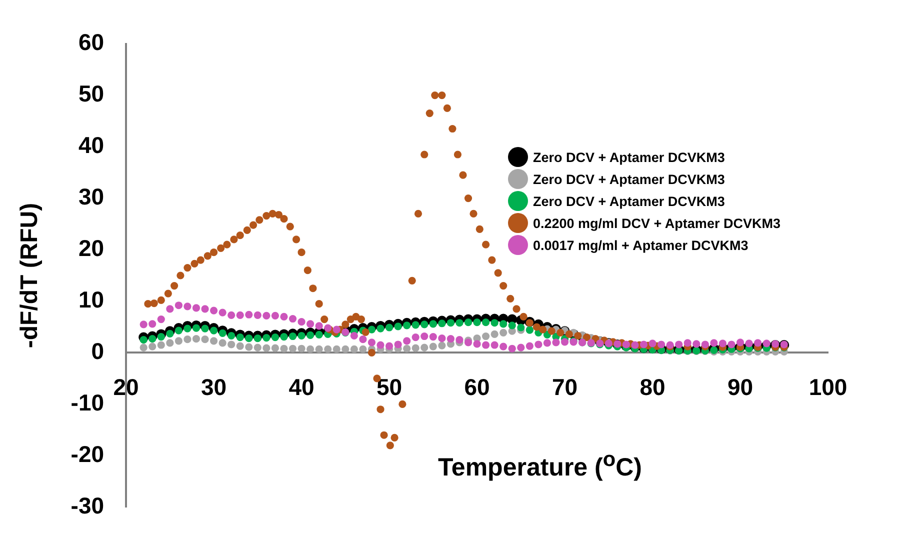  I want to click on y-tick-label: -20, so click(87, 454).